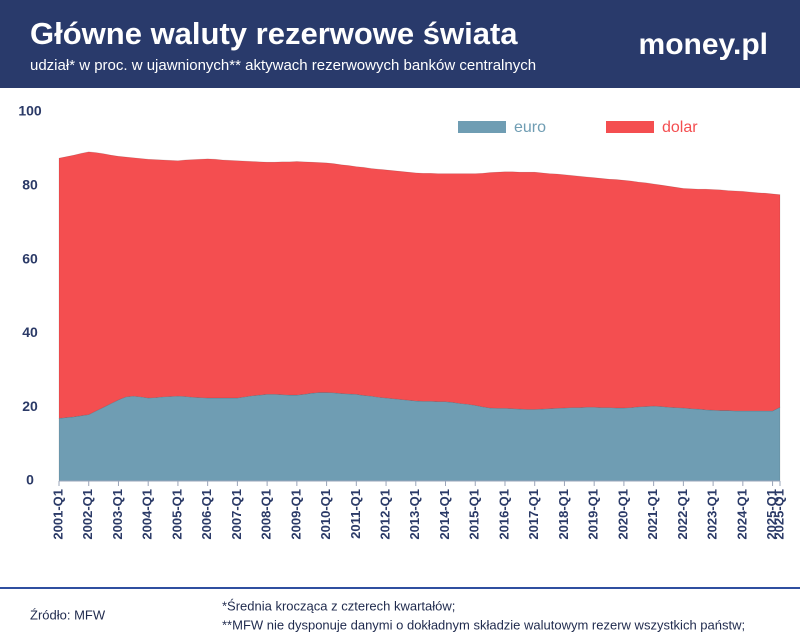  What do you see at coordinates (117, 514) in the screenshot?
I see `x-tick-label: 2003-Q1` at bounding box center [117, 514].